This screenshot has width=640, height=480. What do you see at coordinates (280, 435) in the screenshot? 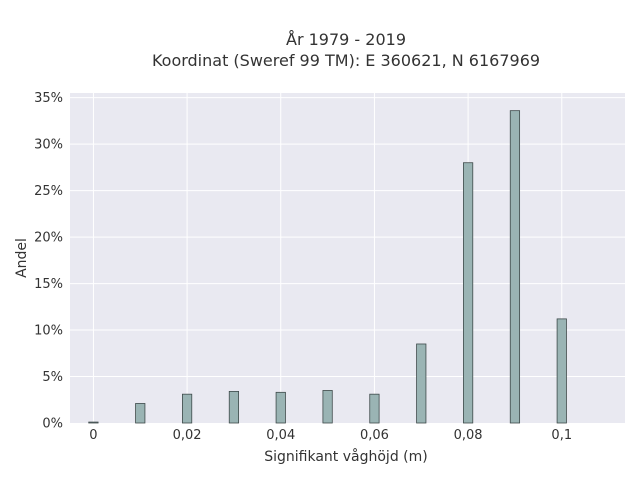
I see `x-tick-label: 0,04` at bounding box center [280, 435].